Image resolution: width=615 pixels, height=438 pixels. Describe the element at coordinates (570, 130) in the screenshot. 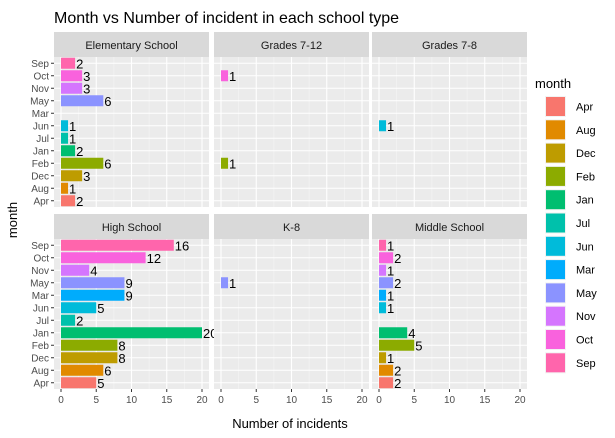

I see `legend-item: Aug` at that location.